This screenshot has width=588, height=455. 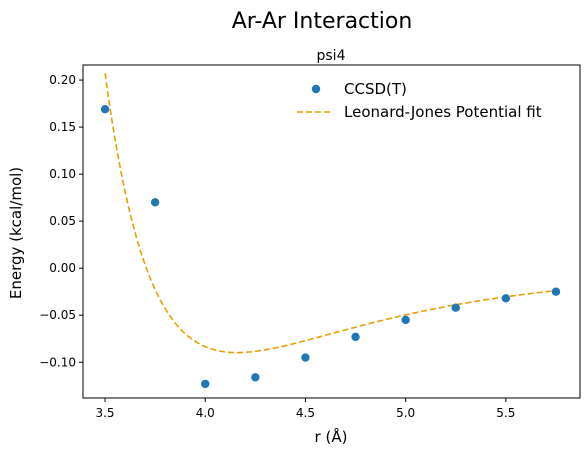 I want to click on legend-marker-ccsdt, so click(x=316, y=89).